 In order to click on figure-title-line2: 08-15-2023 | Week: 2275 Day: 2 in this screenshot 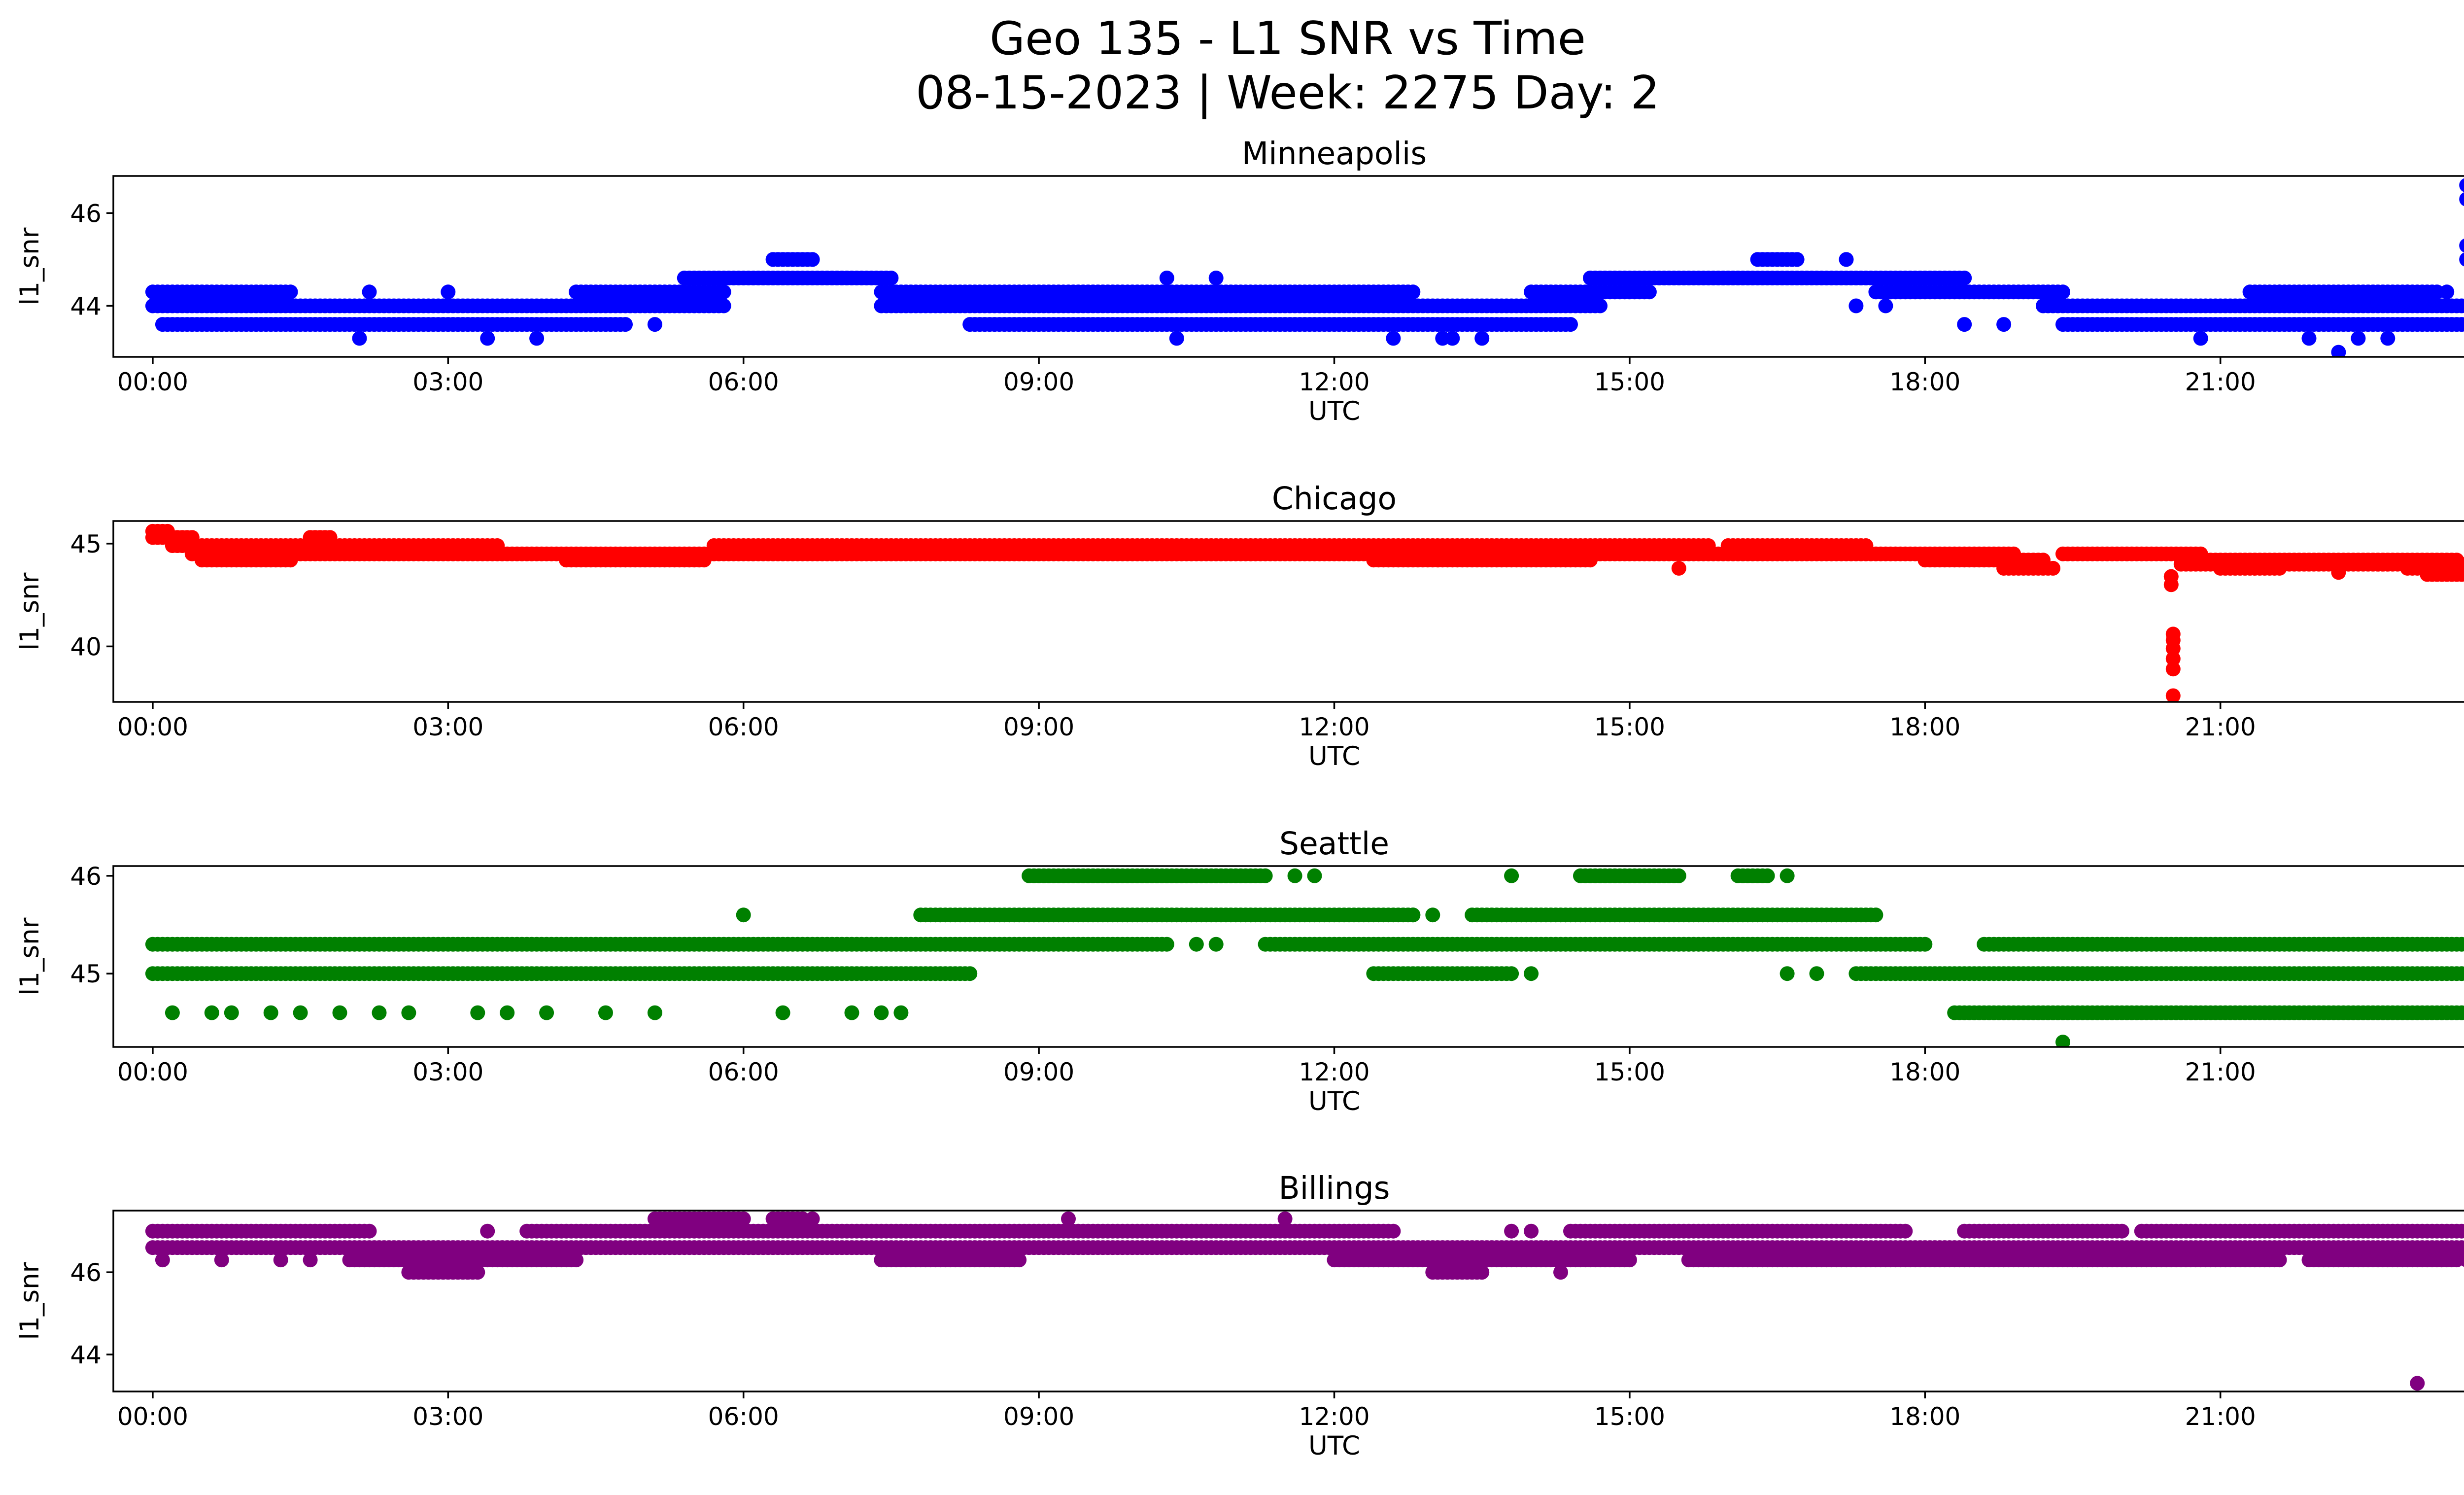, I will do `click(1288, 92)`.